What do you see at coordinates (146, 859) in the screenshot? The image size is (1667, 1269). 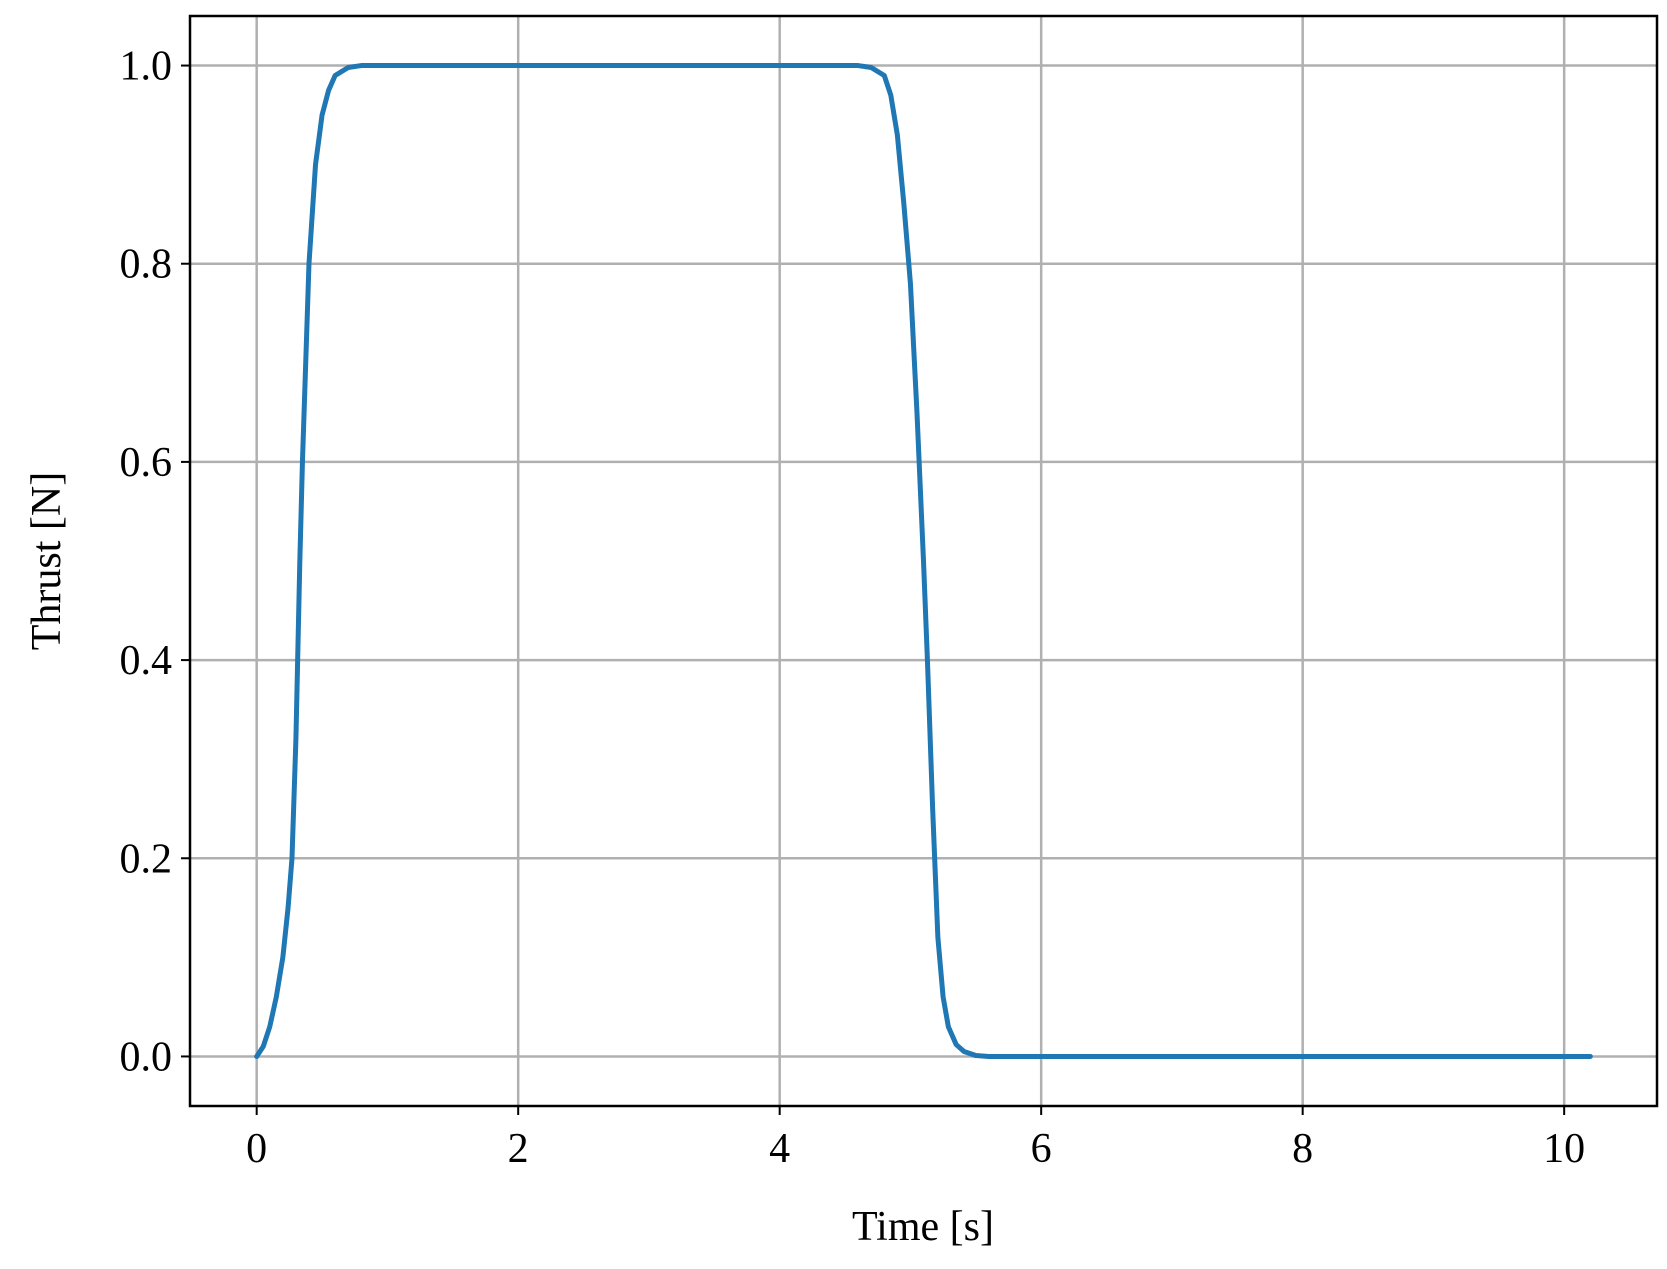 I see `y-tick-label: 0.2` at bounding box center [146, 859].